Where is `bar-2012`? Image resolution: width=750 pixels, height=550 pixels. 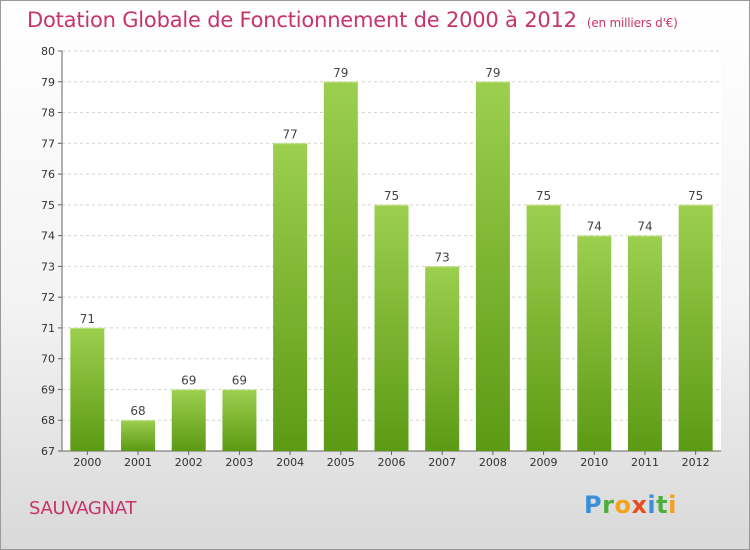
bar-2012 is located at coordinates (695, 327).